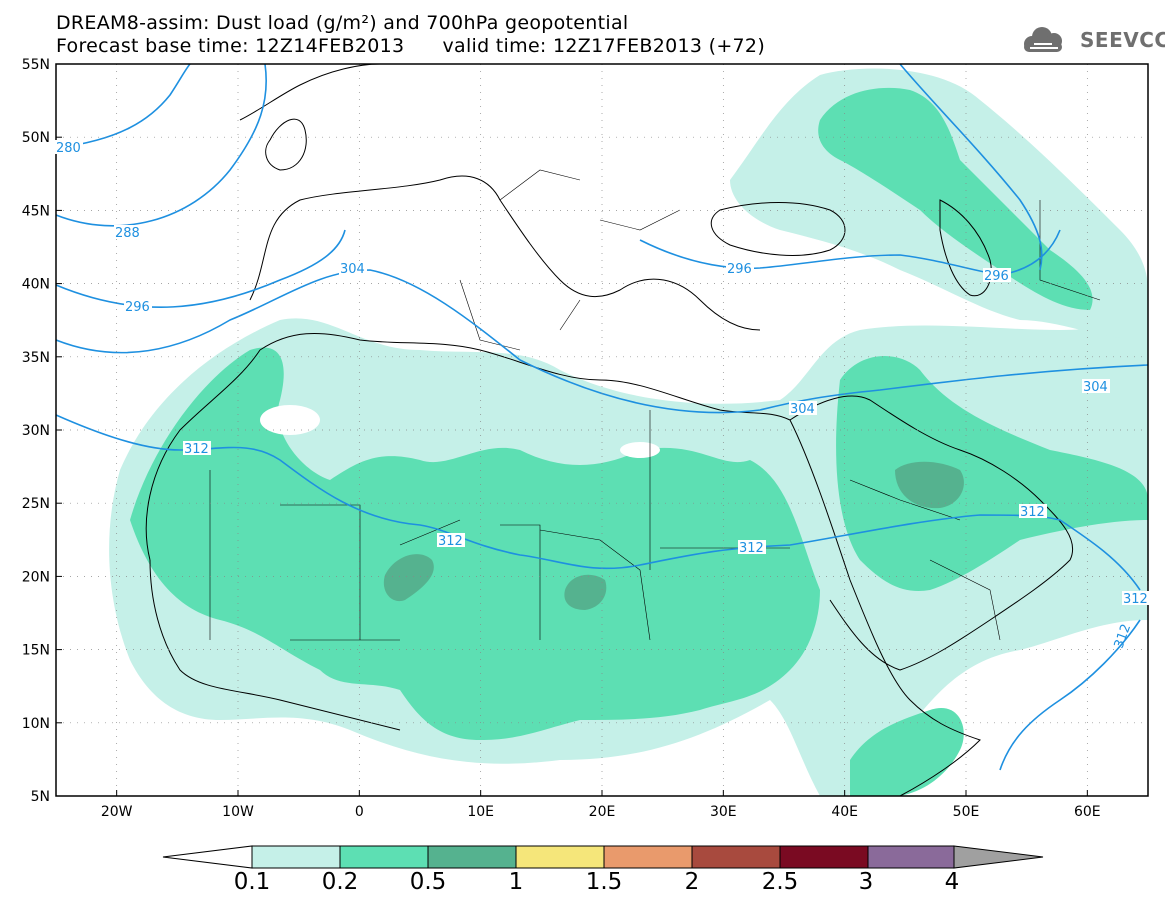 The width and height of the screenshot is (1165, 907). I want to click on latitude-axis: 55N 50N 45N 40N 35N 30N 25N 20N 15N 10N 5N, so click(42, 431).